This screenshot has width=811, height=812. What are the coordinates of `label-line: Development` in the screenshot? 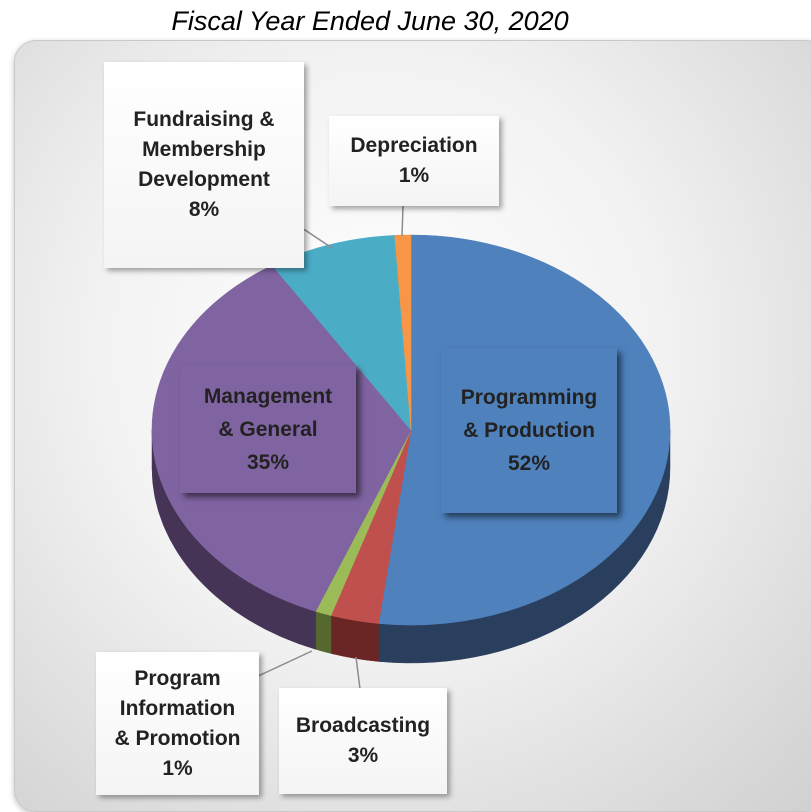 It's located at (204, 179).